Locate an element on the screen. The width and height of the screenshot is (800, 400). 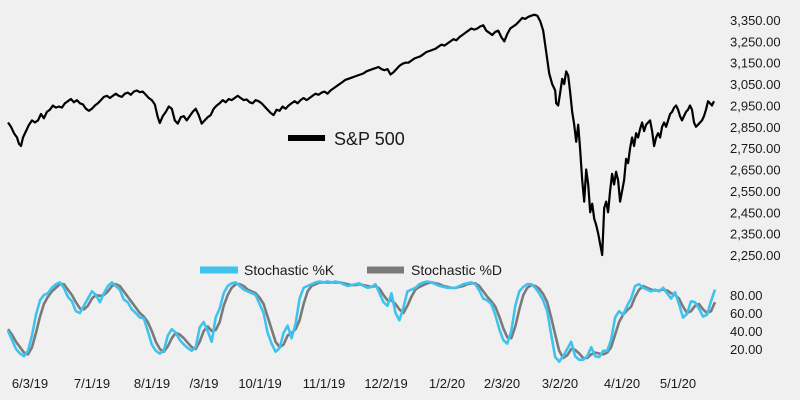
price-tick-label: 2,950.00 is located at coordinates (755, 105).